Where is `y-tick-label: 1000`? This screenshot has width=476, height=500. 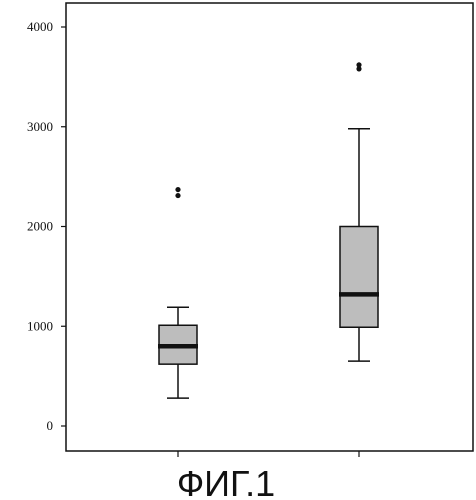
y-tick-label: 1000 is located at coordinates (40, 325).